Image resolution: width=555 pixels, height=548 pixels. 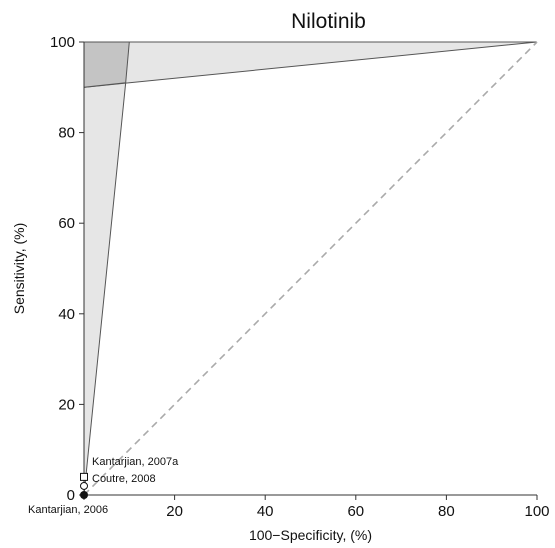 What do you see at coordinates (124, 479) in the screenshot?
I see `point-label: Coutre, 2008` at bounding box center [124, 479].